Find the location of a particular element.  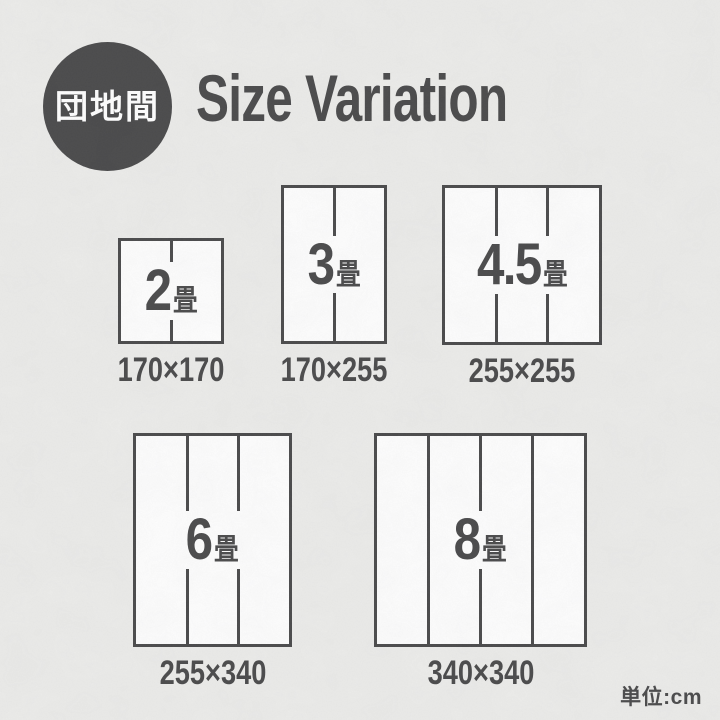

tatami-rect-8jo: 8 畳 is located at coordinates (480, 540).